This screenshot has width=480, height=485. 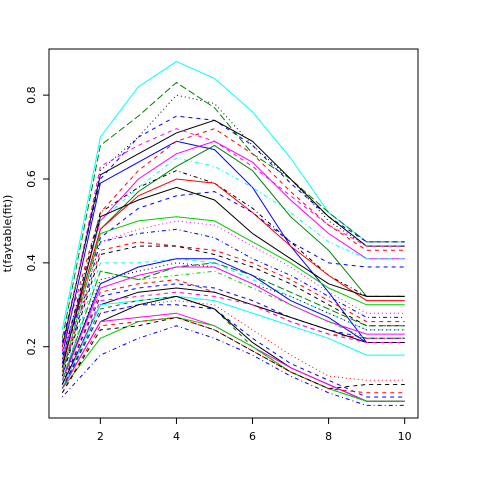 What do you see at coordinates (252, 436) in the screenshot?
I see `x-tick-label: 6` at bounding box center [252, 436].